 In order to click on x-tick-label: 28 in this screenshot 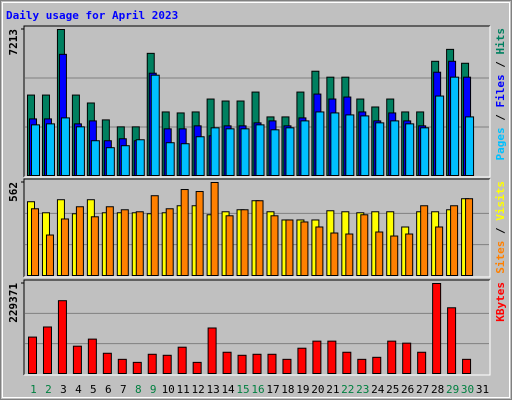, I will do `click(437, 389)`.